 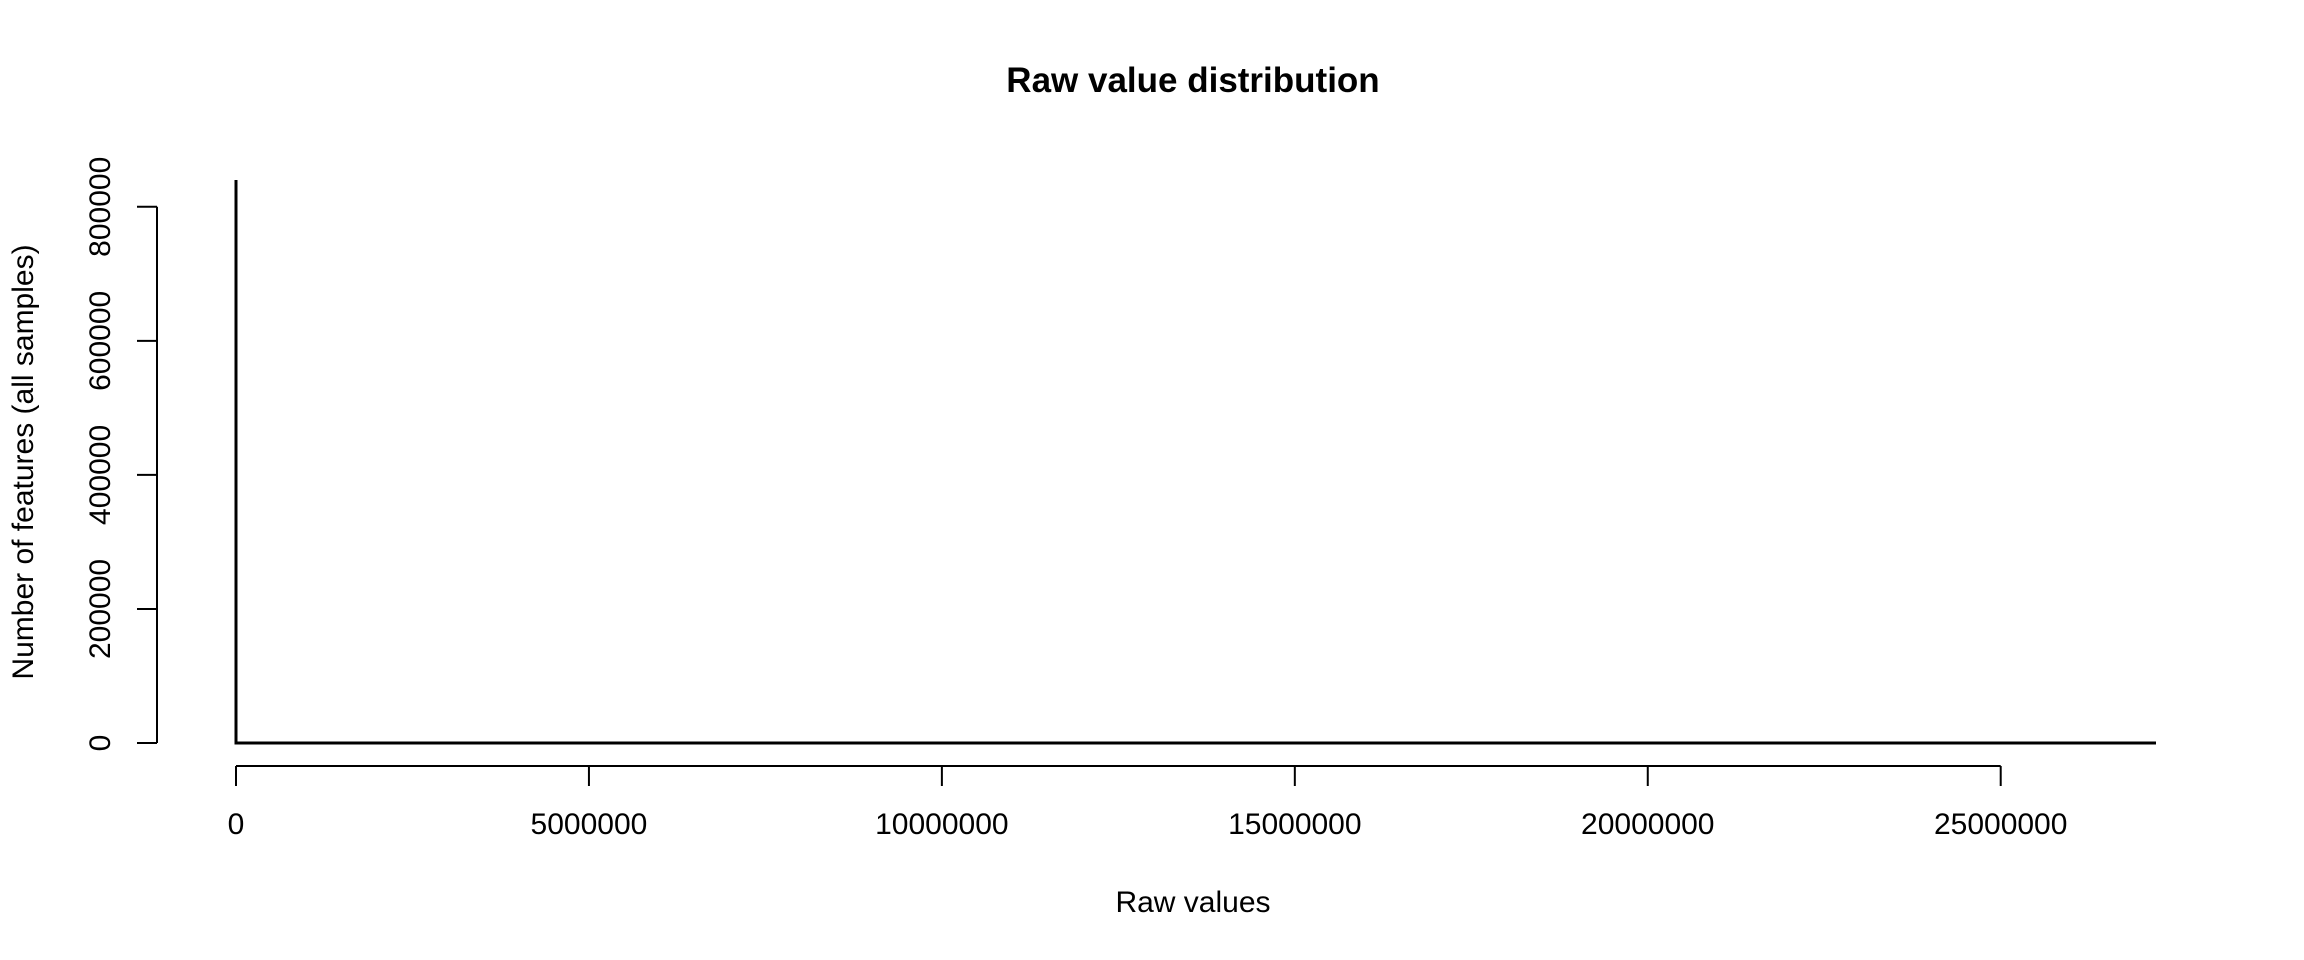 I want to click on x-tick-label: 15000000, so click(x=1294, y=824).